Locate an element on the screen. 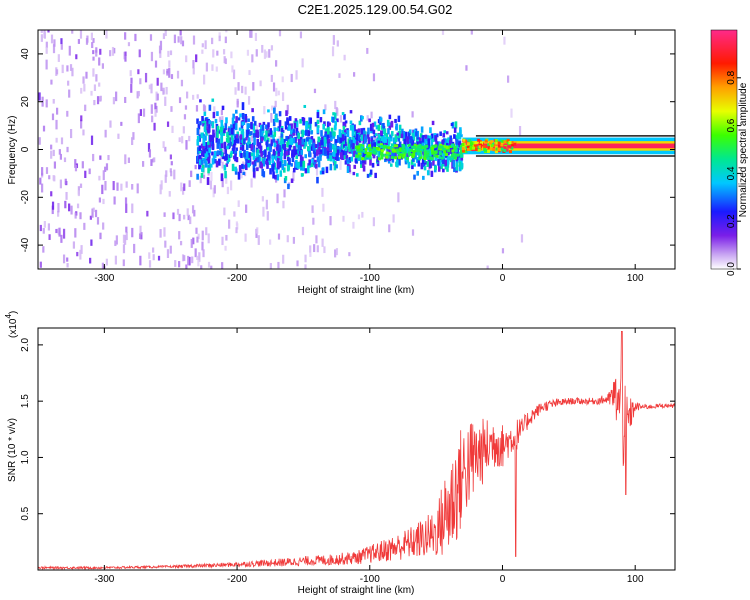  x-tick-label: -200 is located at coordinates (237, 278).